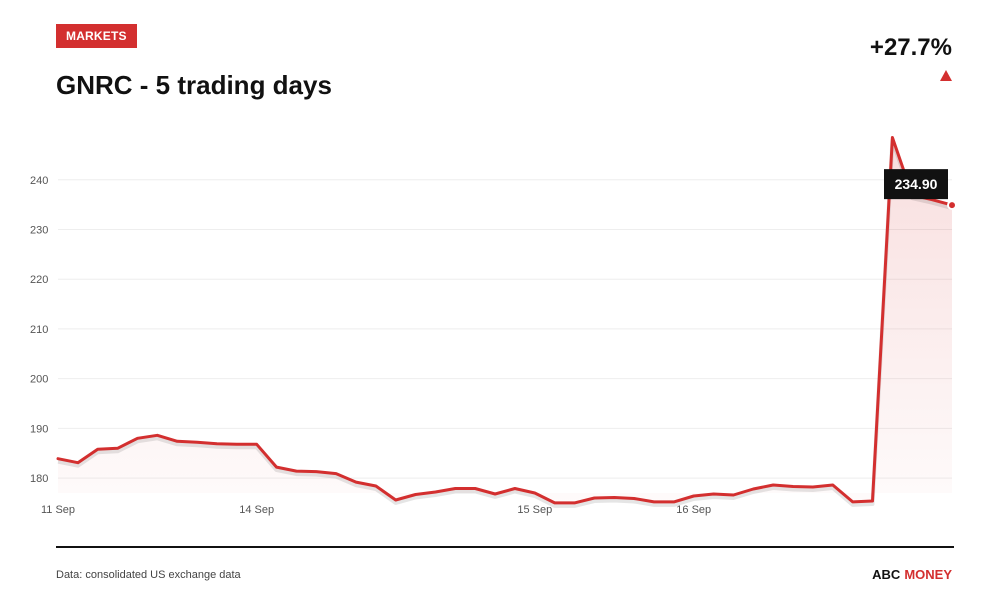 The image size is (1000, 600). I want to click on y-tick-label: 180, so click(39, 479).